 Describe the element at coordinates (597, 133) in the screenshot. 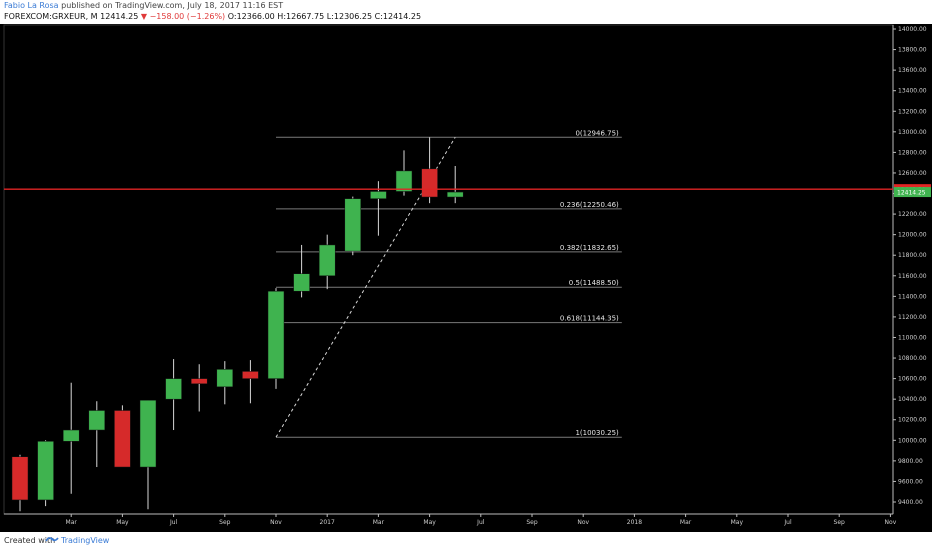

I see `fib-level-label: 0(12946.75)` at that location.